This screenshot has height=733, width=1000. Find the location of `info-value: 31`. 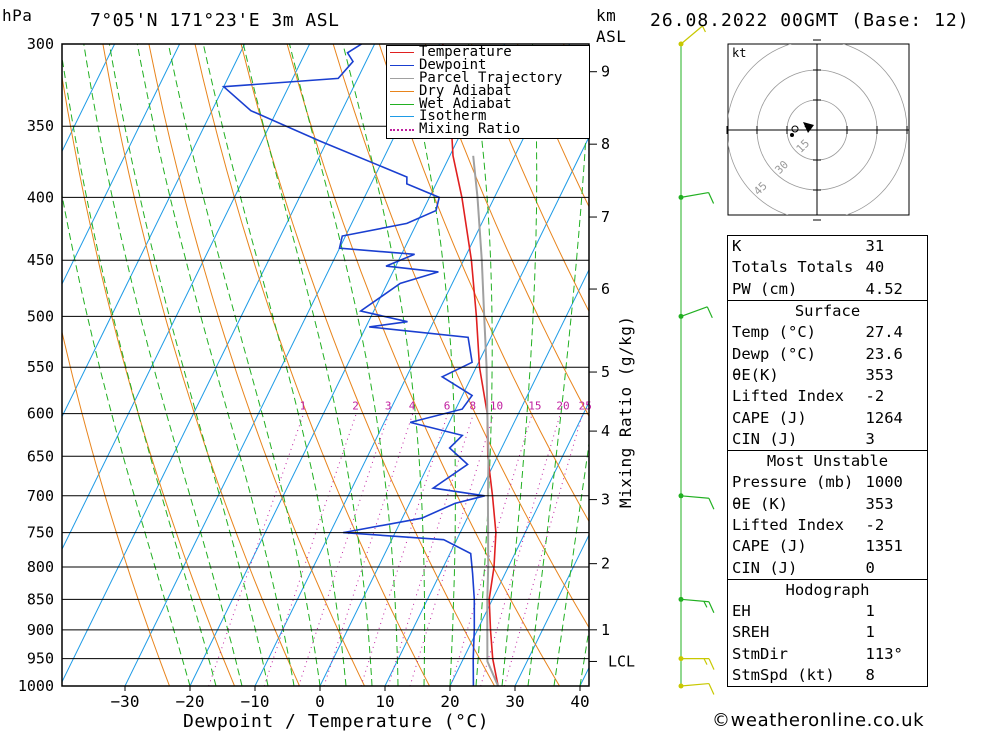

info-value: 31 is located at coordinates (875, 246).